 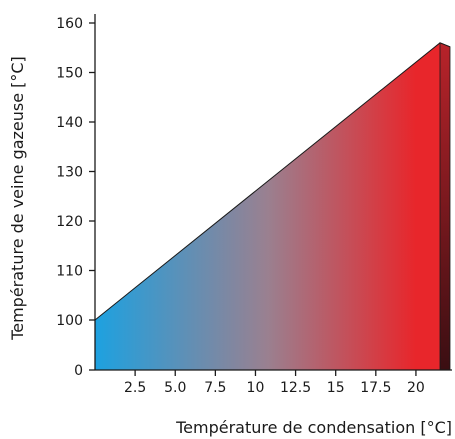 I want to click on x-tick-label: 7.5, so click(x=215, y=388).